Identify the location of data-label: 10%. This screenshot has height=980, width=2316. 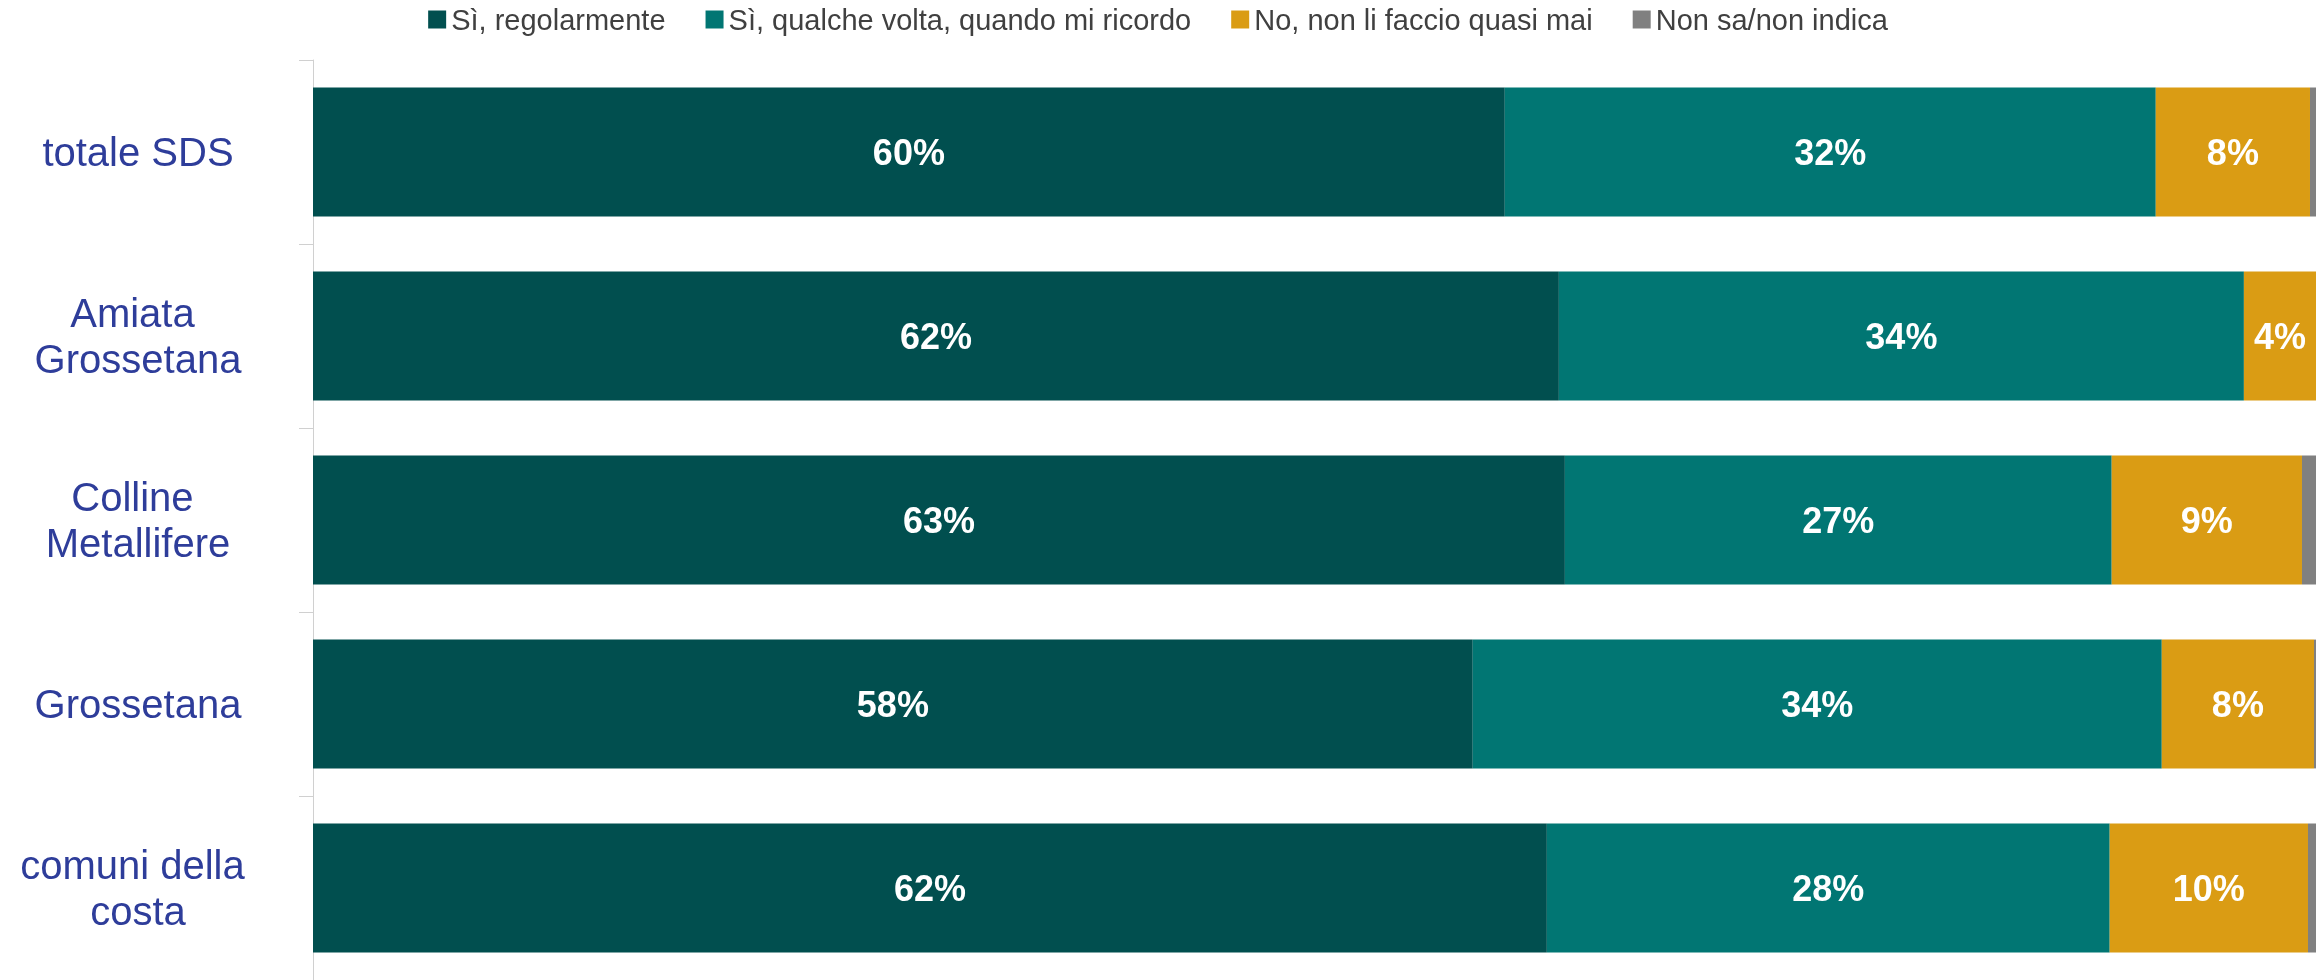
(2208, 888).